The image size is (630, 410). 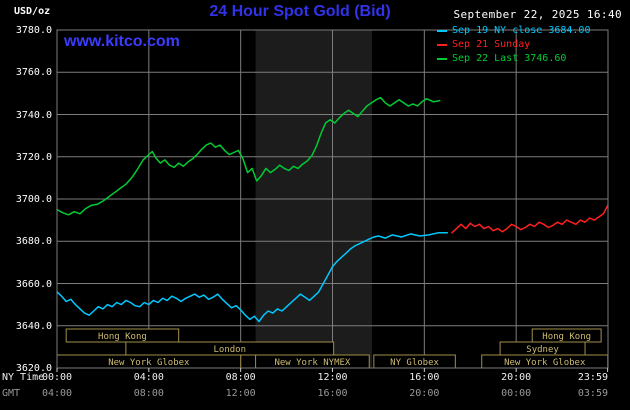 I want to click on x-axis-ny-label: 20:00, so click(x=516, y=377).